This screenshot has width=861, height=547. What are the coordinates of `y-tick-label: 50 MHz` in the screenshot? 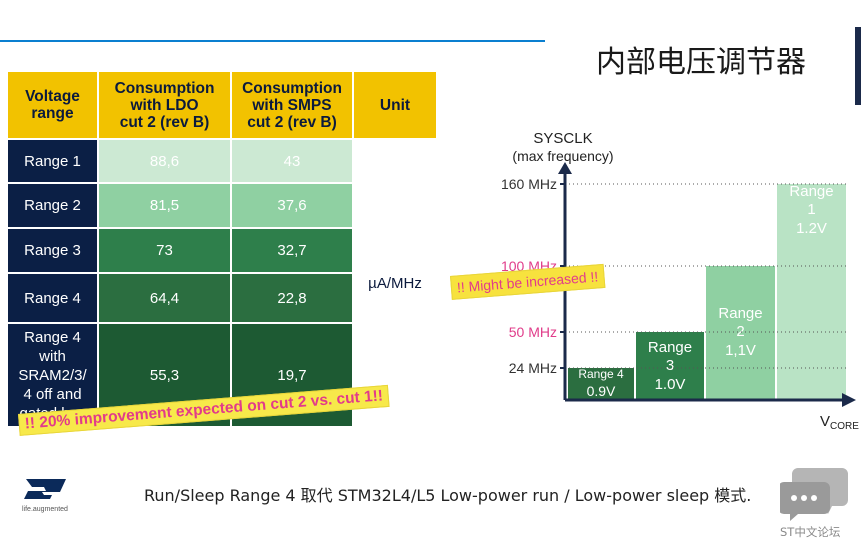 It's located at (533, 332).